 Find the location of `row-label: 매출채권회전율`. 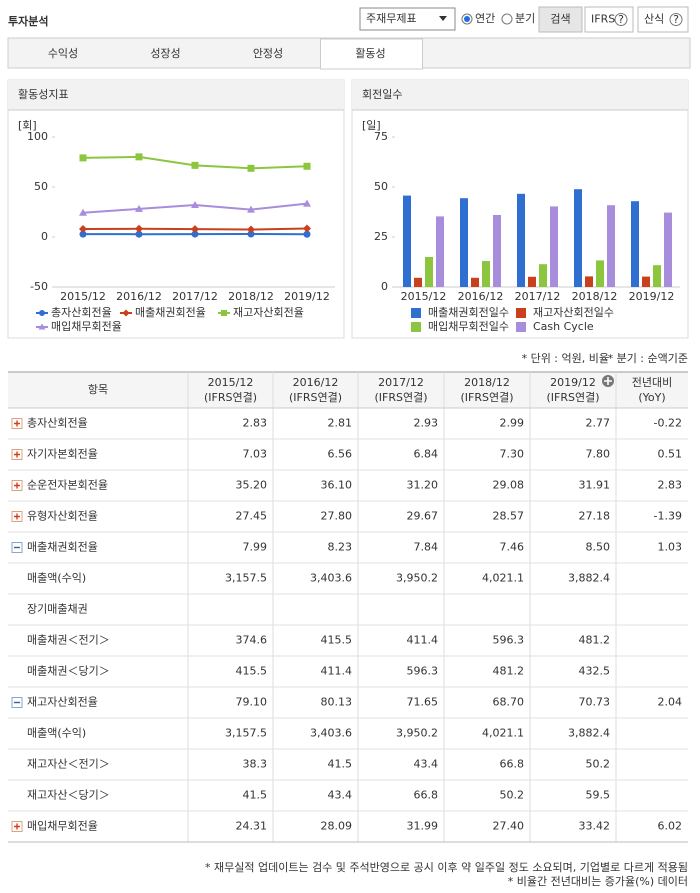

row-label: 매출채권회전율 is located at coordinates (62, 547).